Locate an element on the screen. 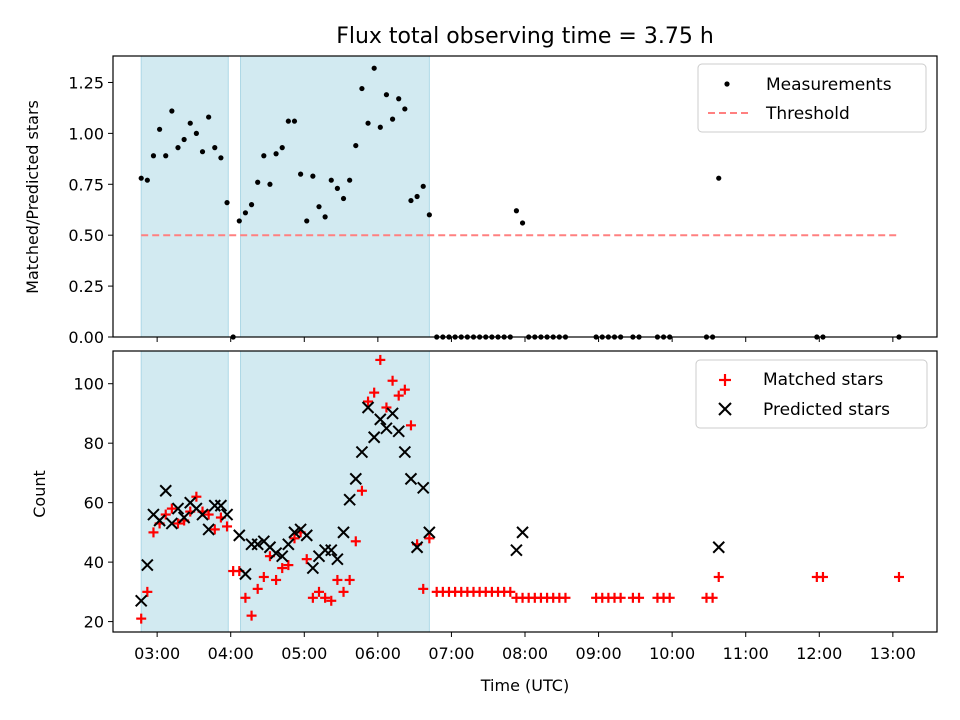 This screenshot has width=960, height=720. top-shaded-intervals is located at coordinates (285, 196).